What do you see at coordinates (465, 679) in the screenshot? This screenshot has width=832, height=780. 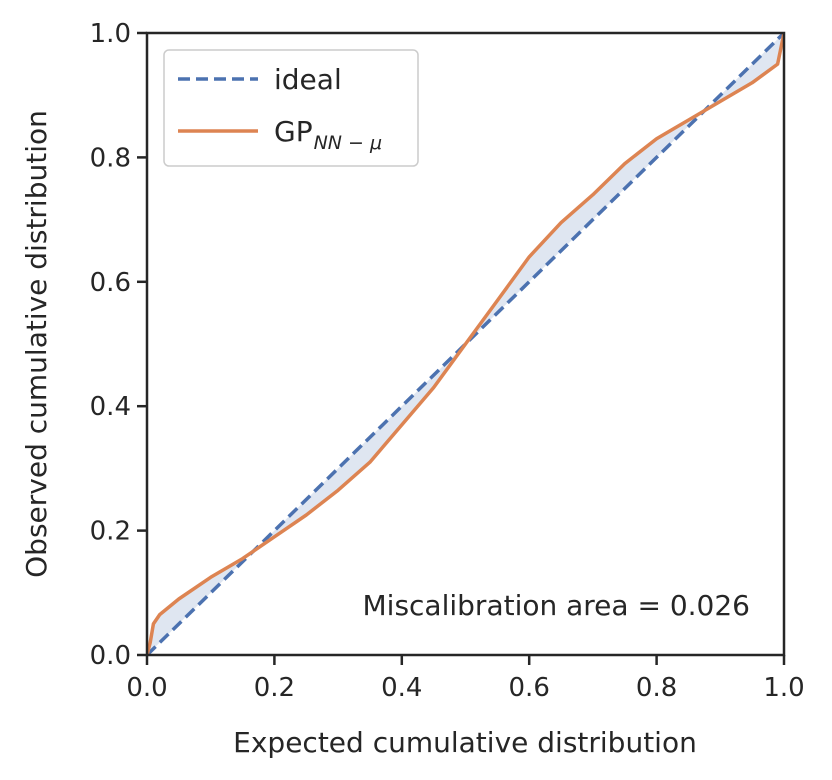 I see `x-axis: 0.0 0.2 0.4 0.6 0.8 1.0` at bounding box center [465, 679].